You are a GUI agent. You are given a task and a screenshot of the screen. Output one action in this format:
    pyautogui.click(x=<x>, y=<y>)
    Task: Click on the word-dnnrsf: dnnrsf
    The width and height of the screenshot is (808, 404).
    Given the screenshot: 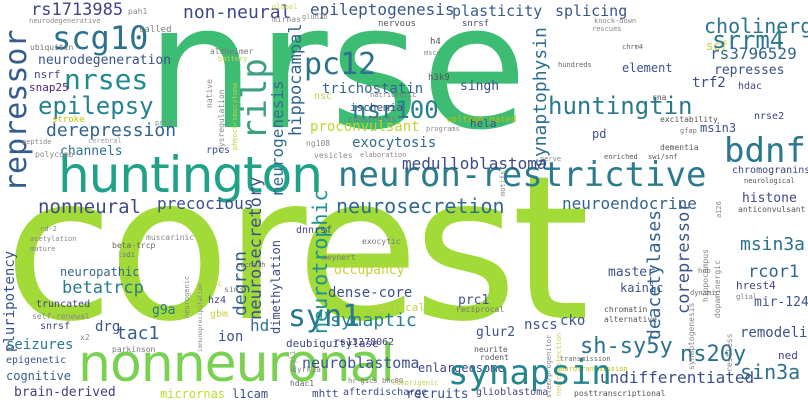 What is the action you would take?
    pyautogui.click(x=314, y=230)
    